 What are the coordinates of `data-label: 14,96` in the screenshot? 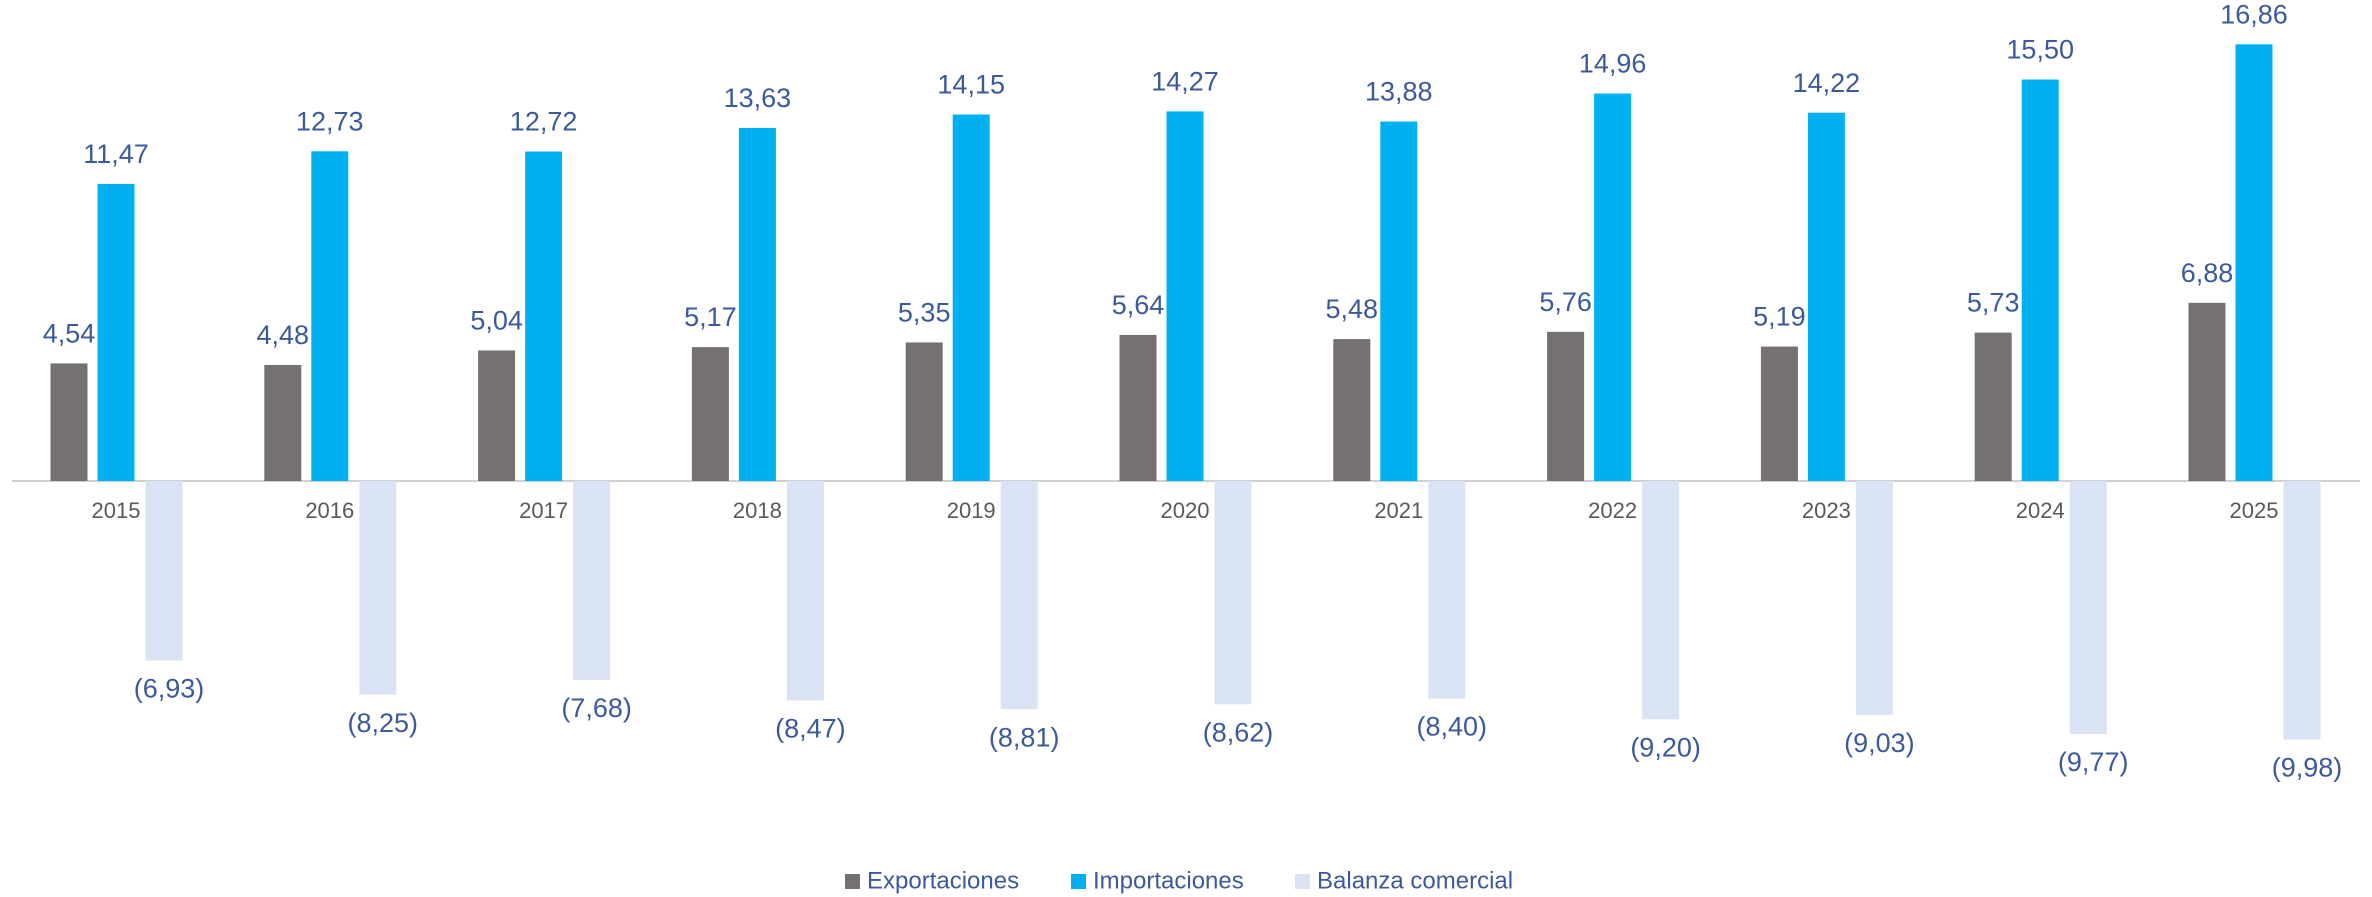 It's located at (1613, 64).